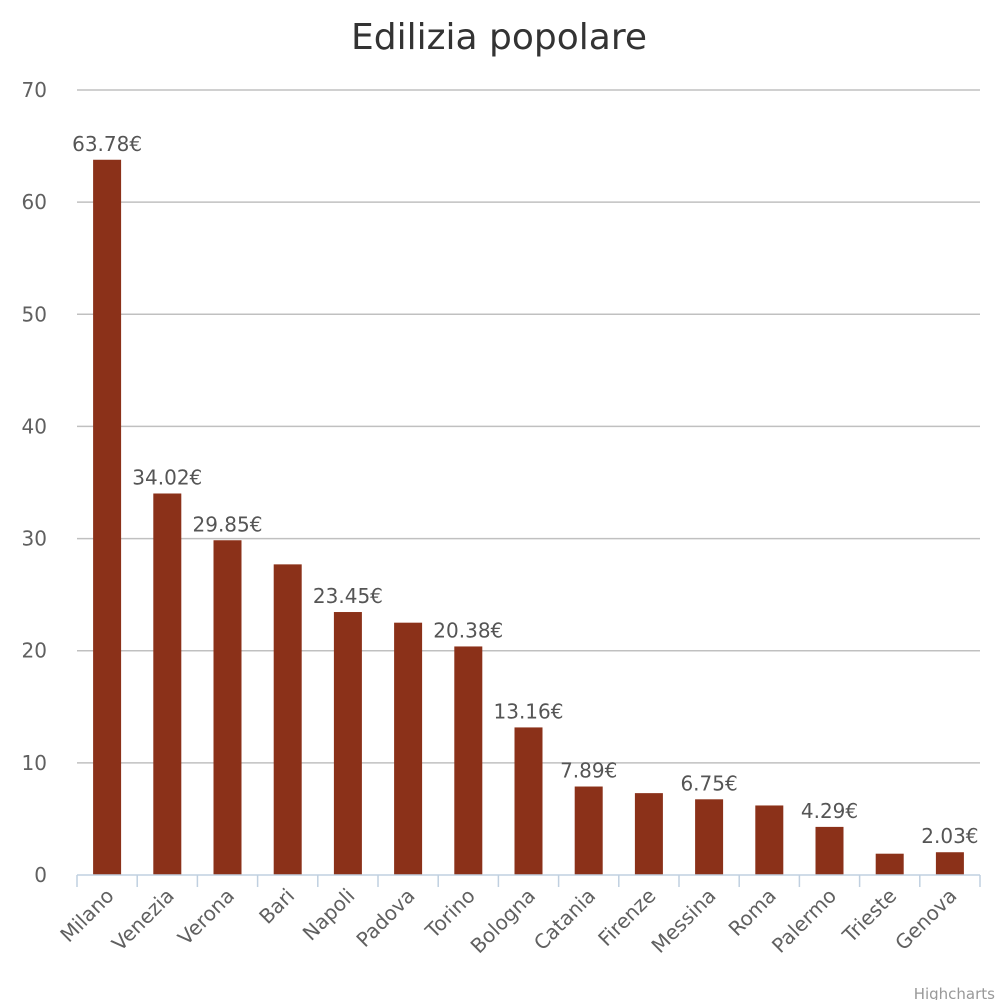 This screenshot has width=1000, height=1005. I want to click on x-tick-label: Napoli, so click(329, 915).